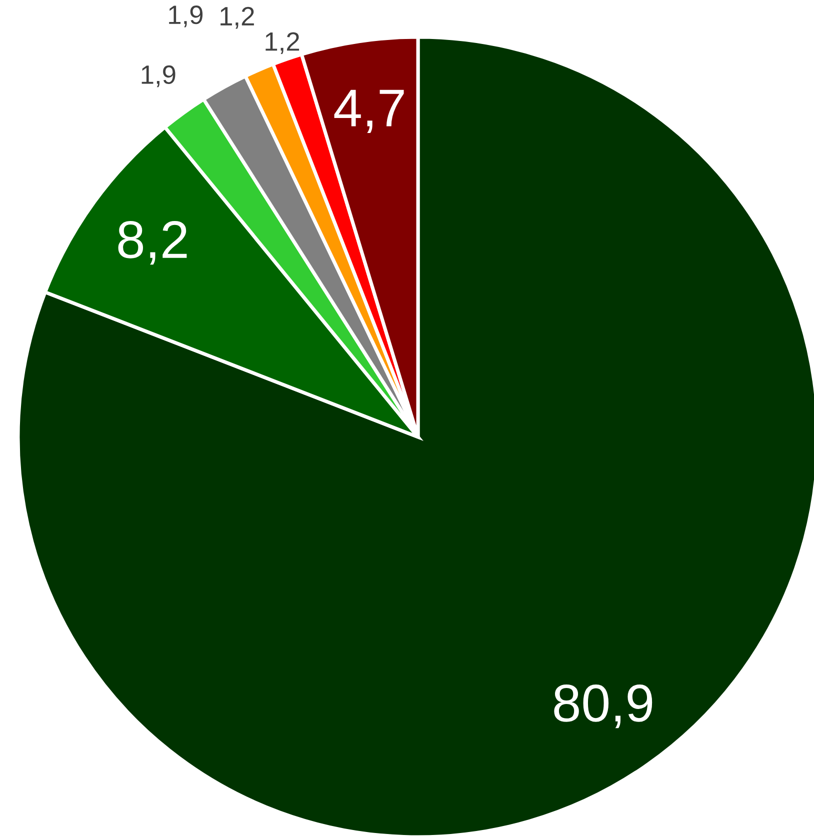 This screenshot has height=837, width=814. What do you see at coordinates (152, 243) in the screenshot?
I see `data-label: 8,2` at bounding box center [152, 243].